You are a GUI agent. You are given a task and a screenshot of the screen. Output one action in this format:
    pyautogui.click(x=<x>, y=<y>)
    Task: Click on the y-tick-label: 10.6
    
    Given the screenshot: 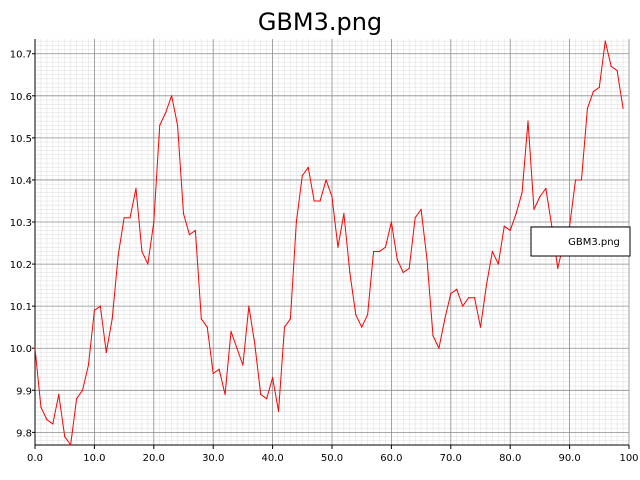 What is the action you would take?
    pyautogui.click(x=21, y=97)
    